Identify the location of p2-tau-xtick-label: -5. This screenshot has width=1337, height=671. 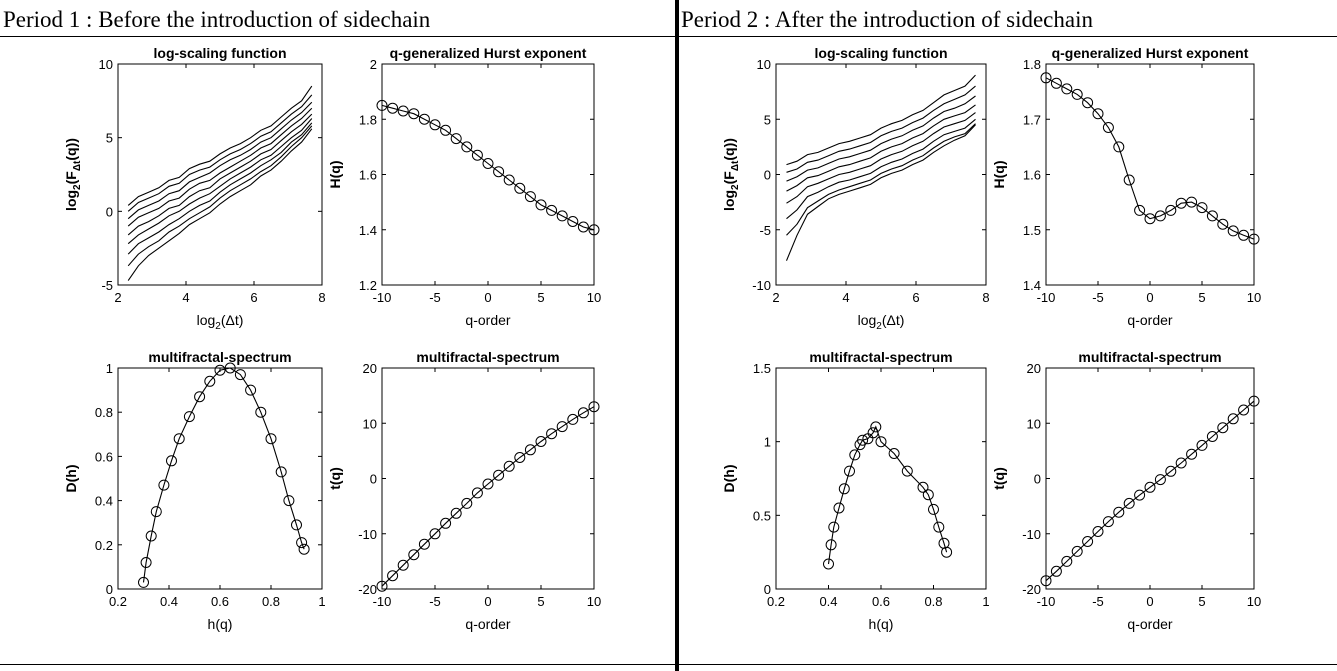
(1098, 601).